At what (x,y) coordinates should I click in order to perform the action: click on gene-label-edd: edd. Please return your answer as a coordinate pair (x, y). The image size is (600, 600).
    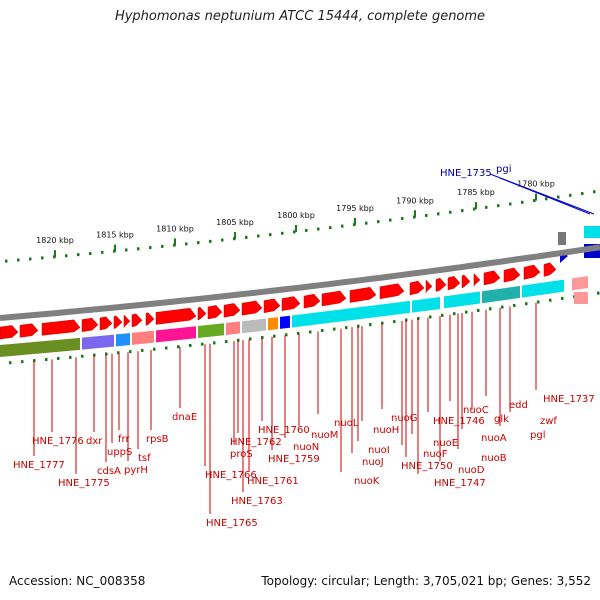
    Looking at the image, I should click on (518, 405).